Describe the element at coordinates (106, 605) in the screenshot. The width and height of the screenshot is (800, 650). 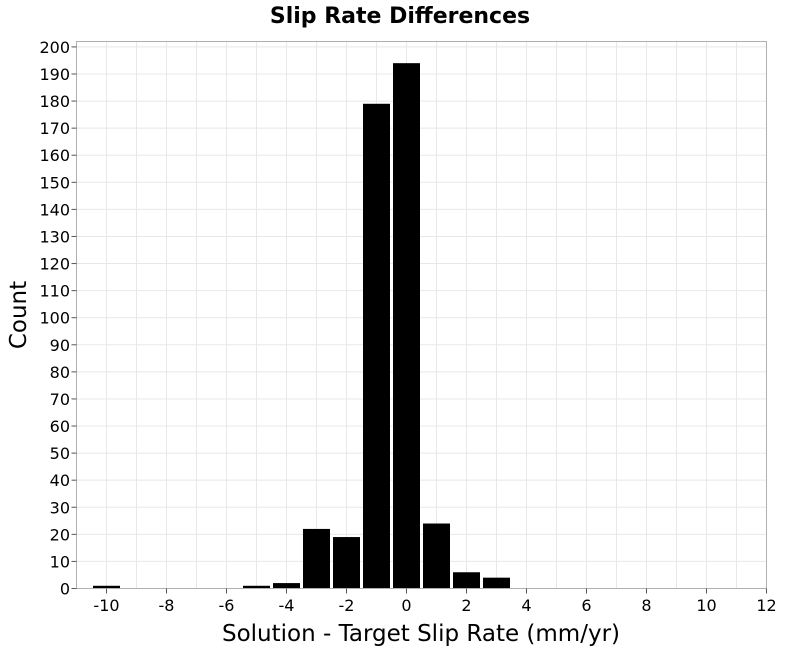
I see `x-tick-label: -10` at that location.